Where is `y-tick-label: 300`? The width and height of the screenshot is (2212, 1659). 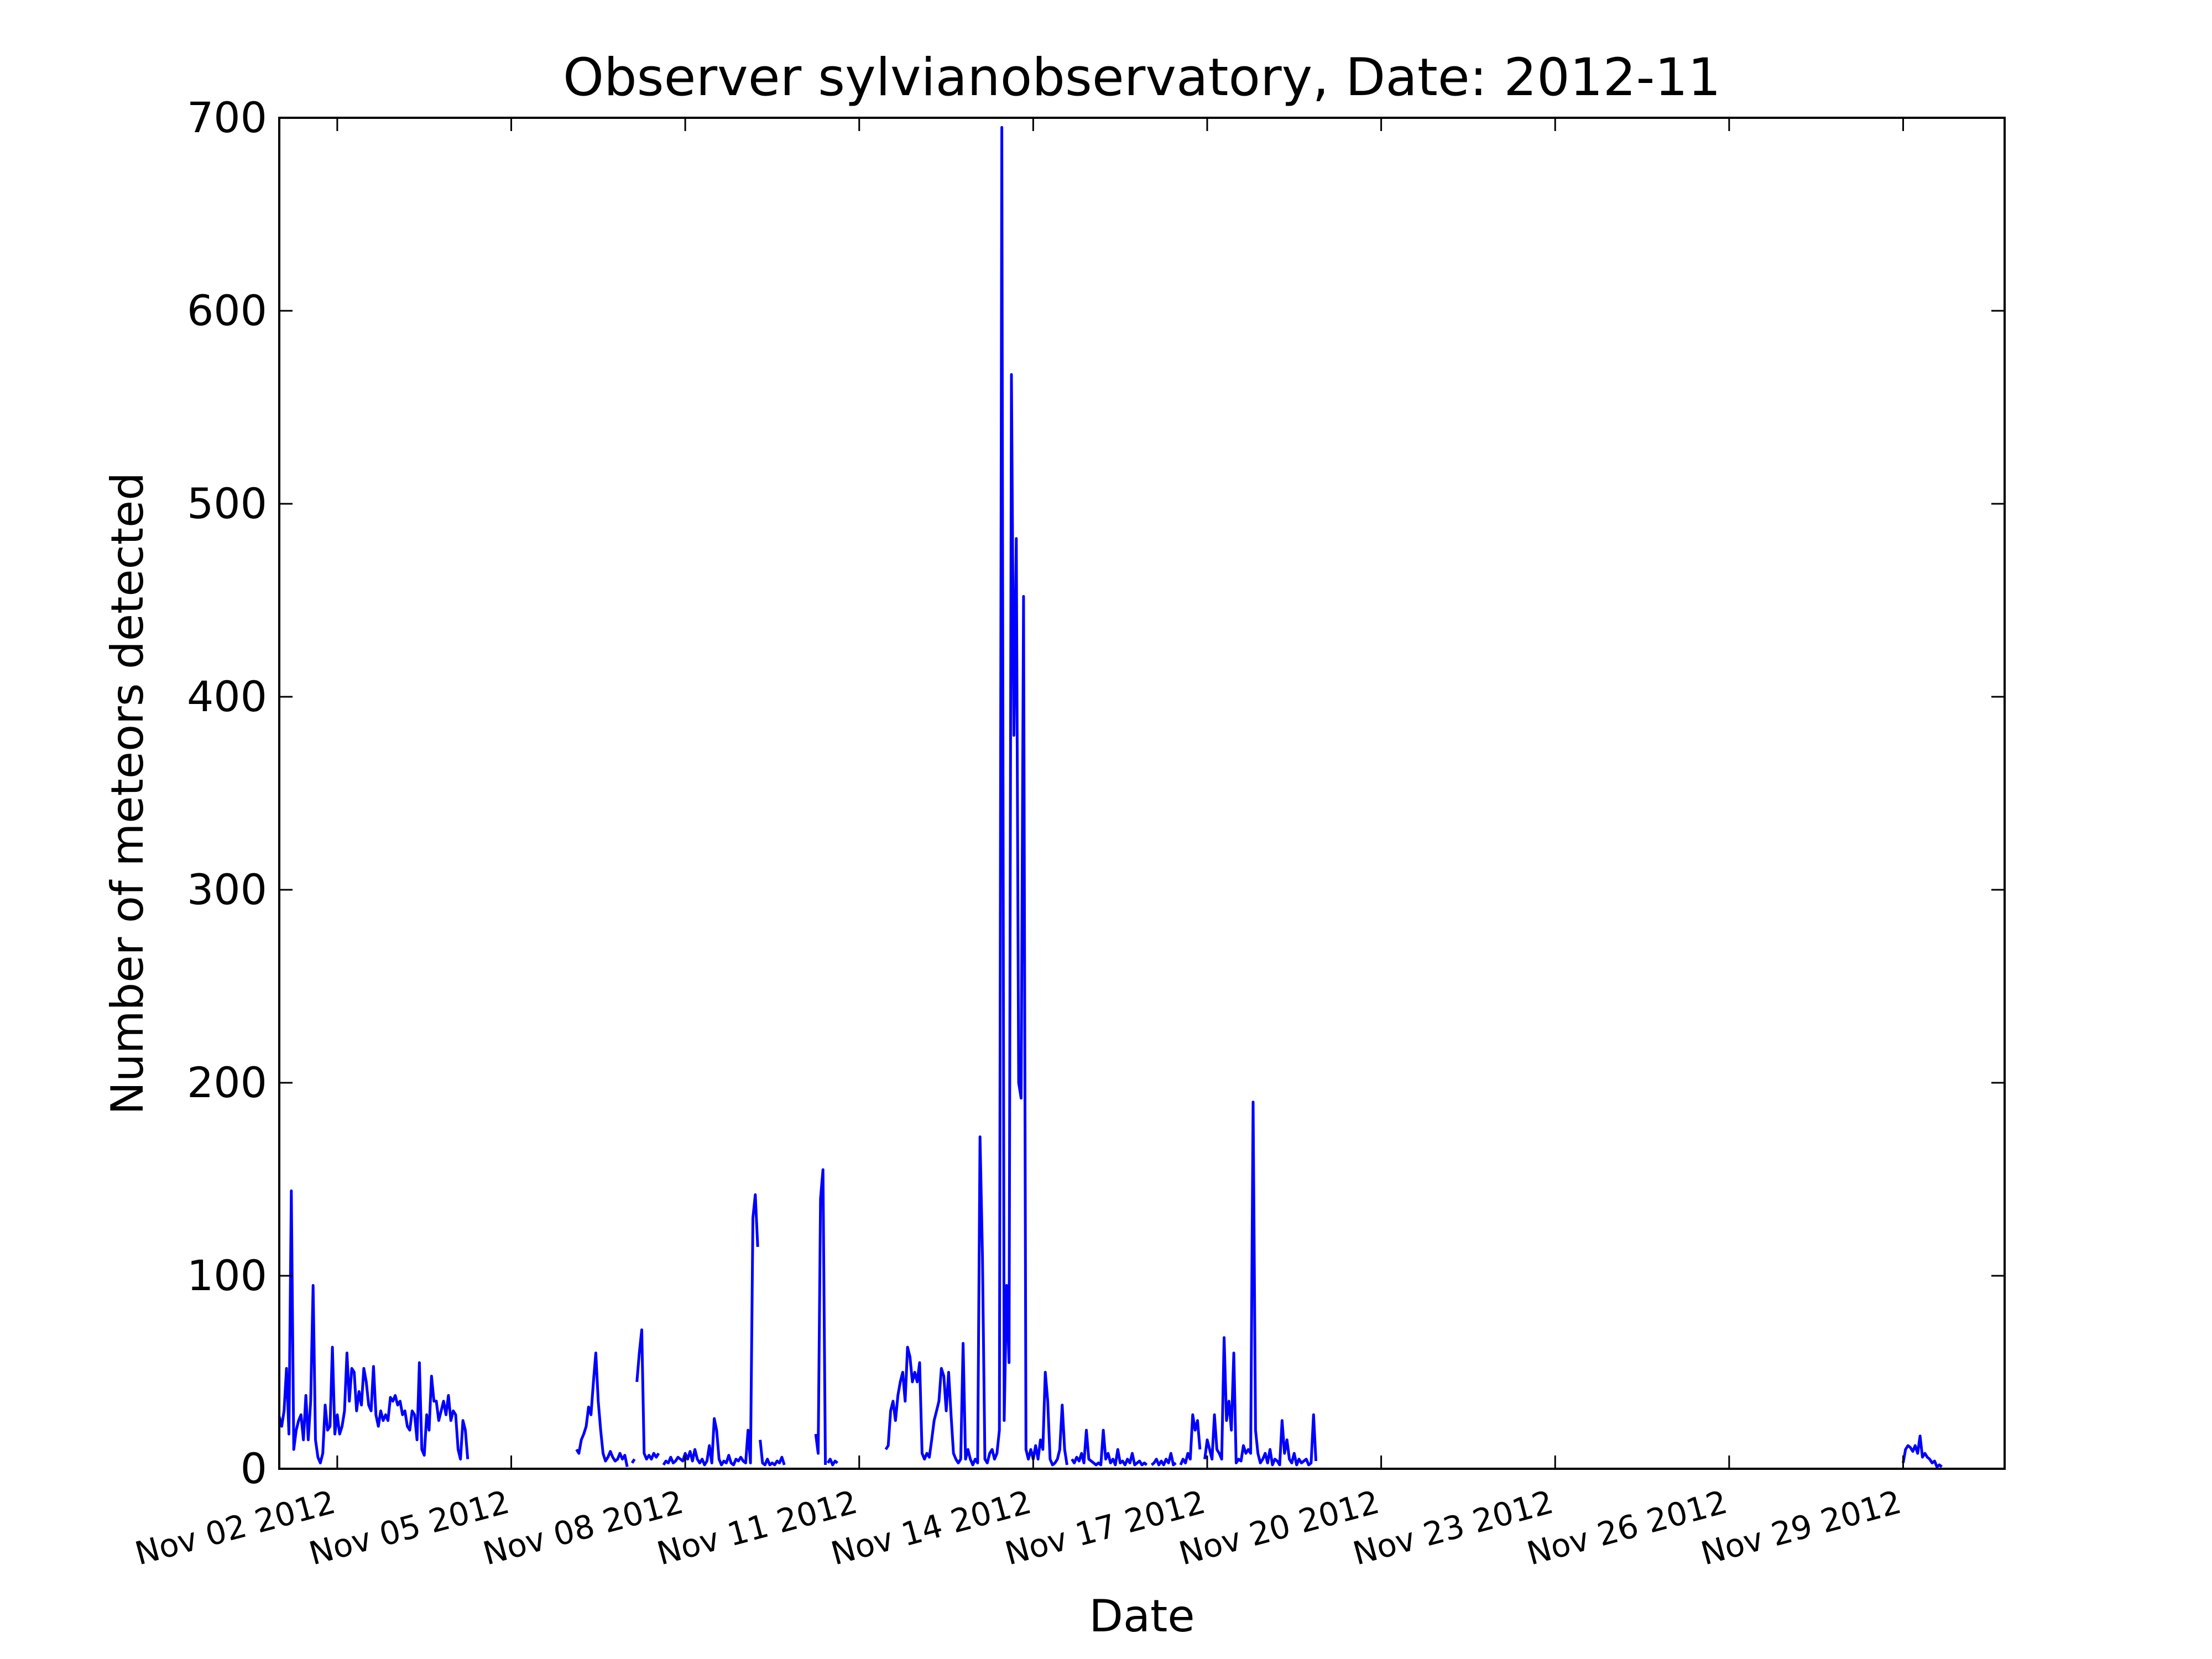 y-tick-label: 300 is located at coordinates (227, 890).